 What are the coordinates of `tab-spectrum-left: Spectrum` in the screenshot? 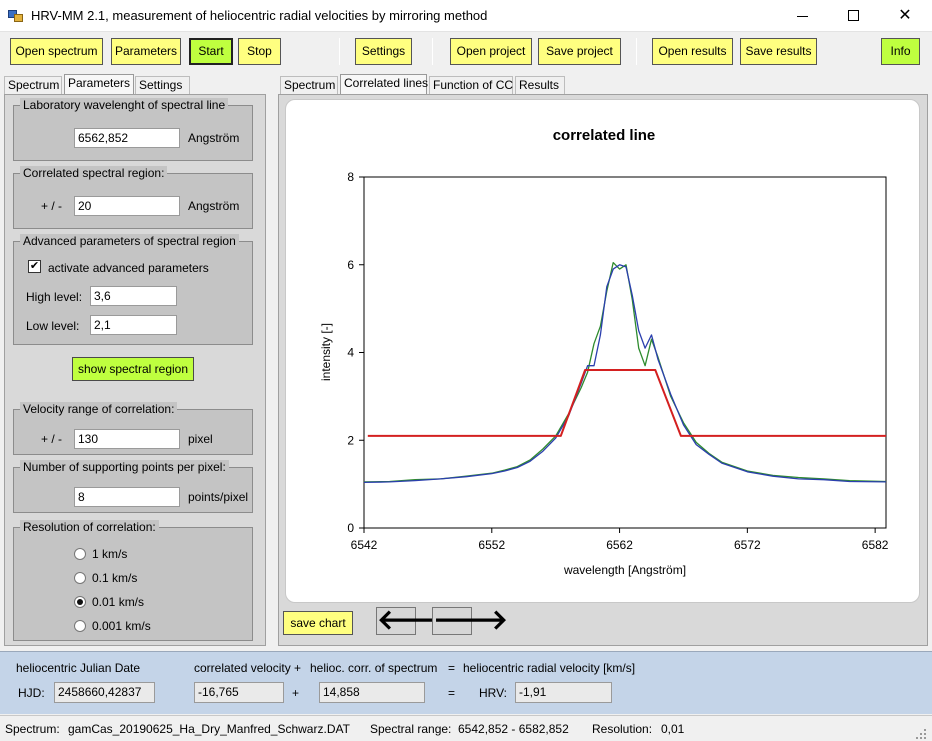 It's located at (33, 85).